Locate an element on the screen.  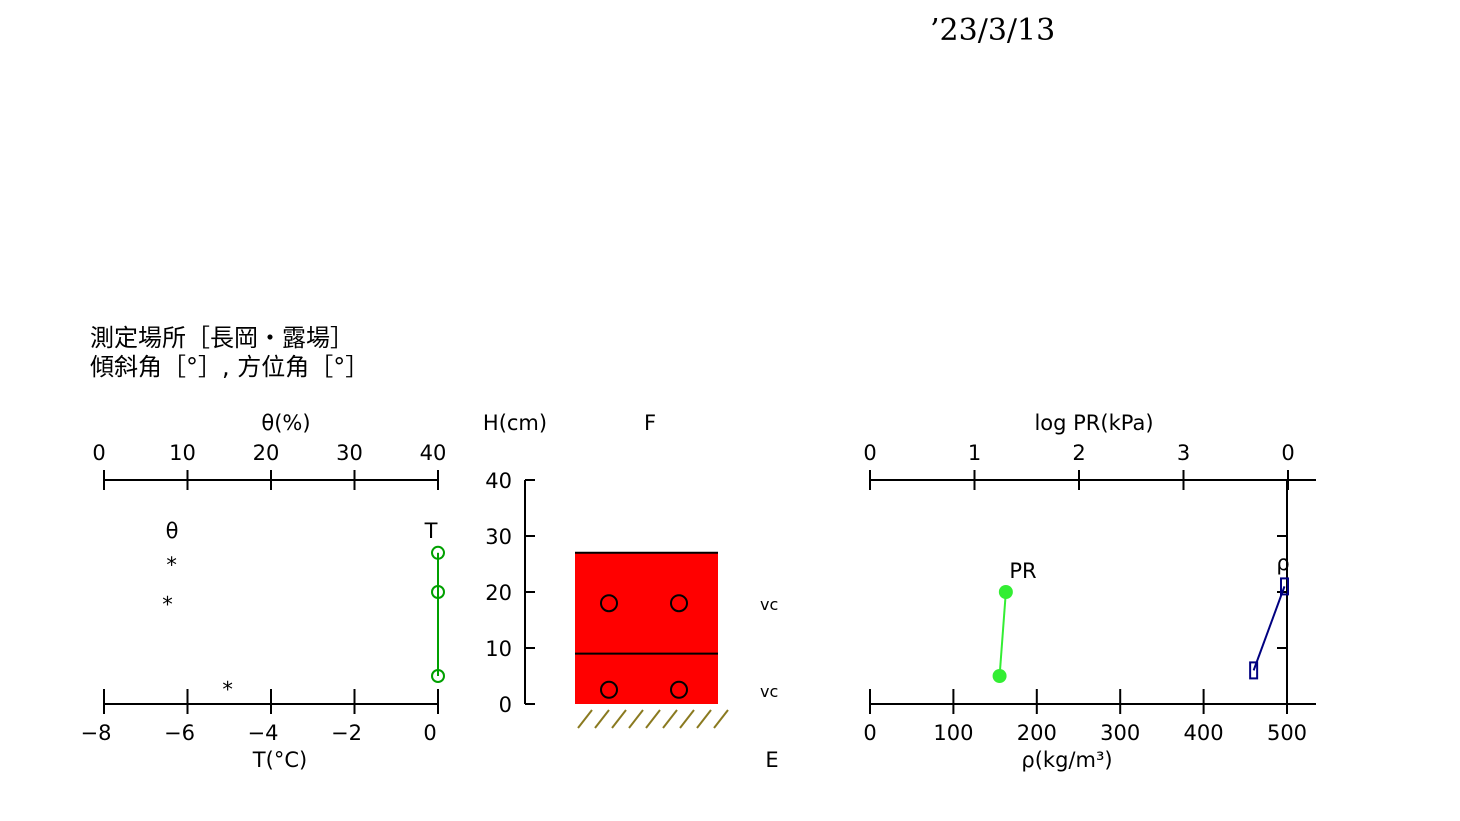
theta-series-label: θ is located at coordinates (172, 531).